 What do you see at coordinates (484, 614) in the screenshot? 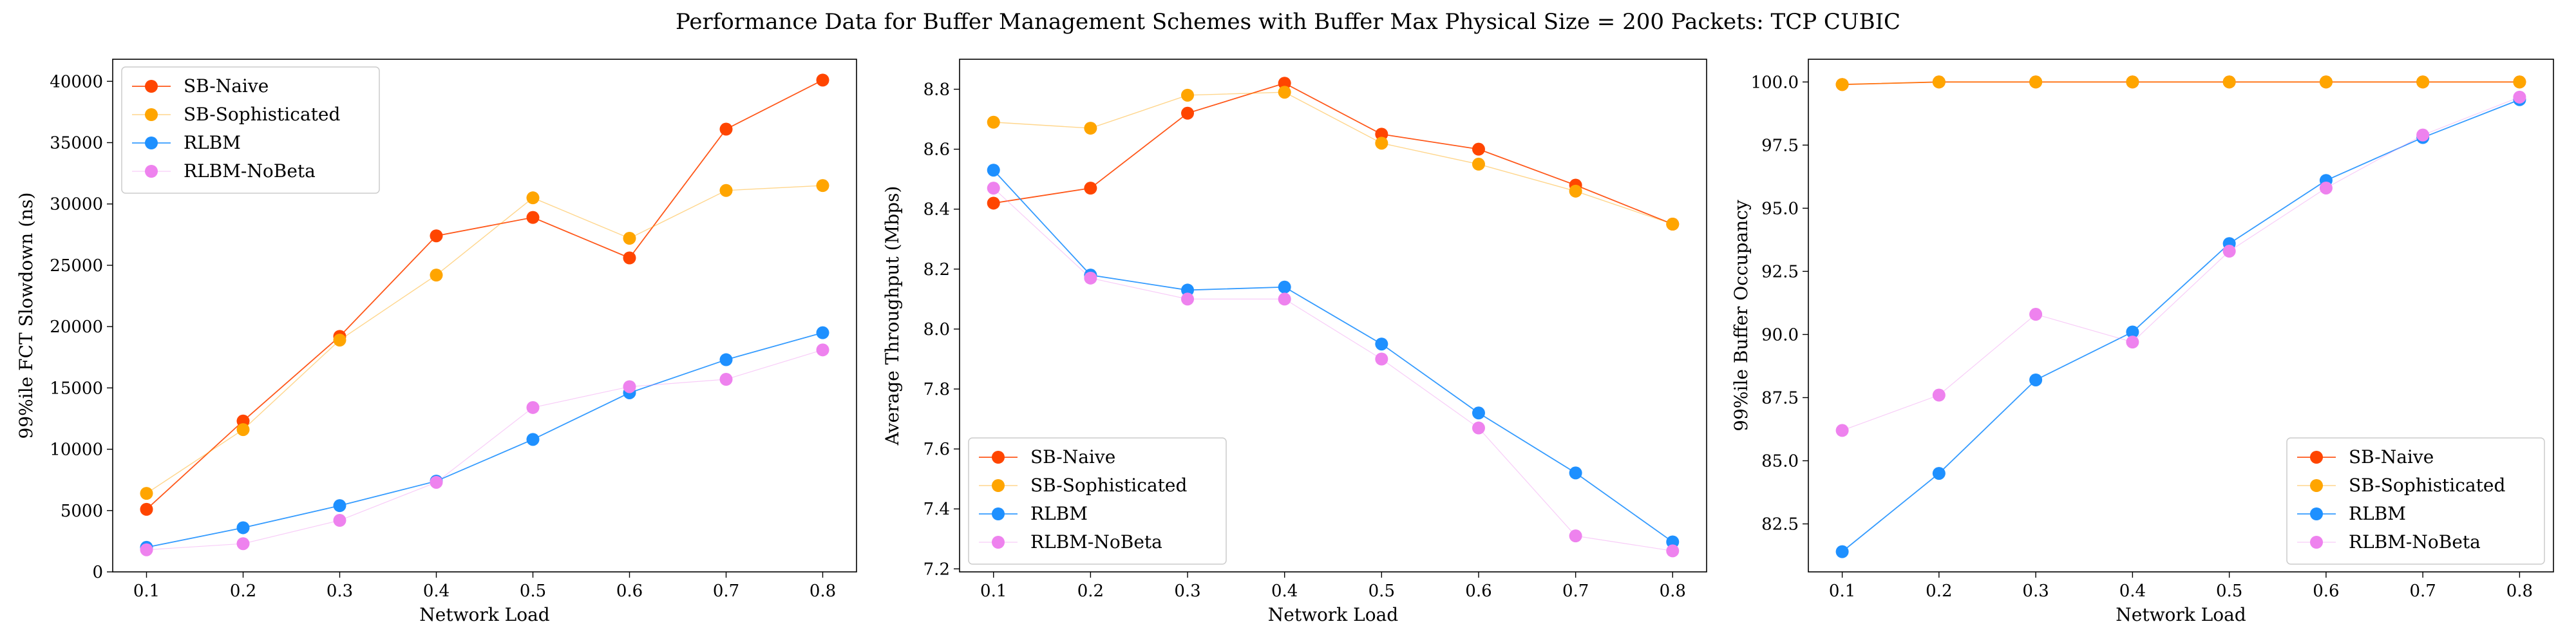
I see `x-axis-label: Network Load` at bounding box center [484, 614].